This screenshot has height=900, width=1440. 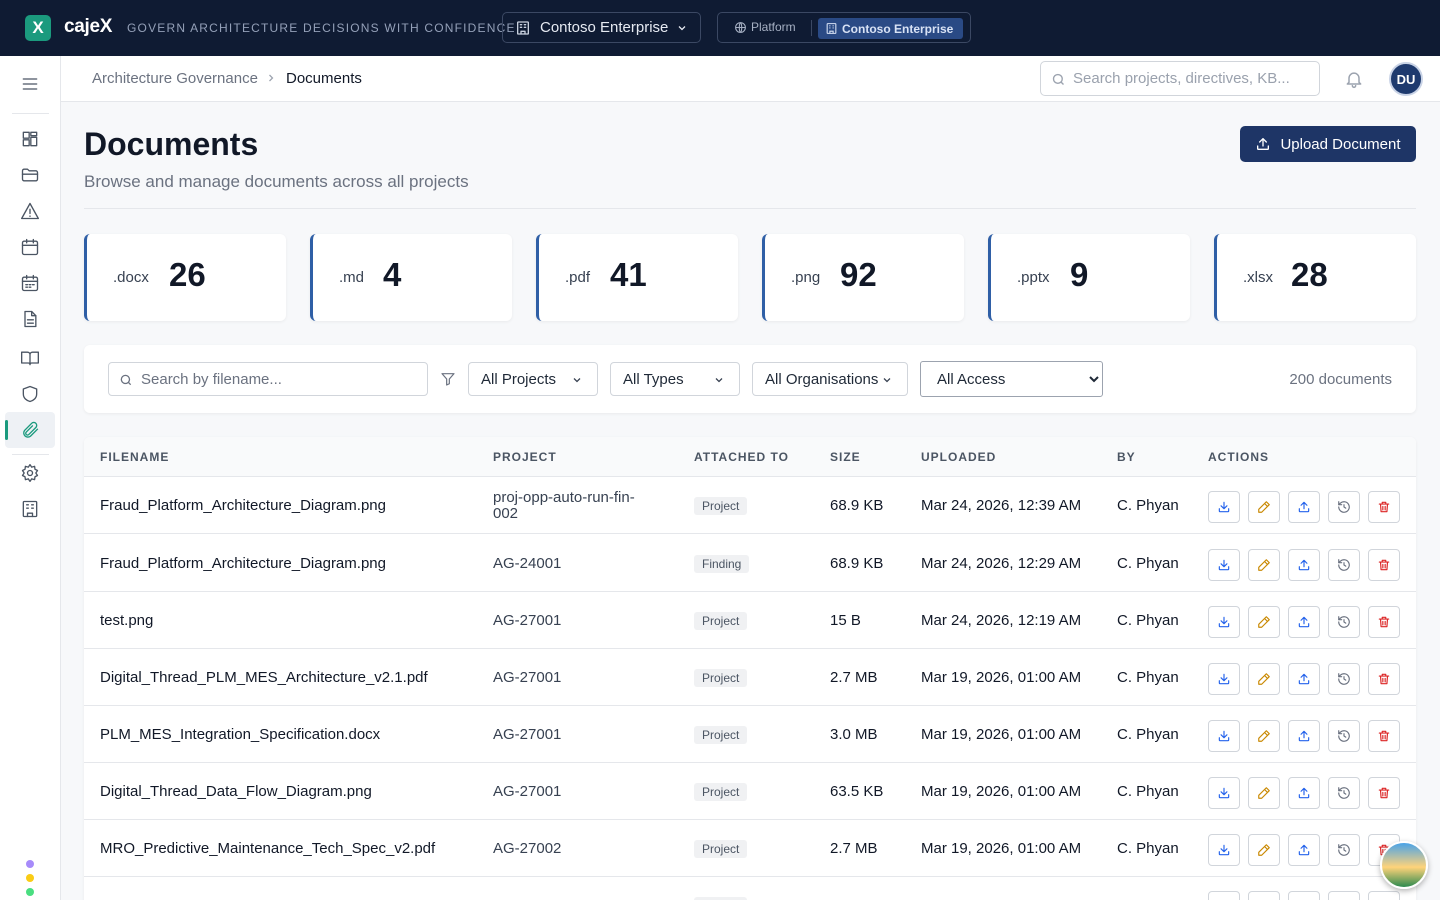 What do you see at coordinates (830, 379) in the screenshot?
I see `organisations-filter: All Organisations` at bounding box center [830, 379].